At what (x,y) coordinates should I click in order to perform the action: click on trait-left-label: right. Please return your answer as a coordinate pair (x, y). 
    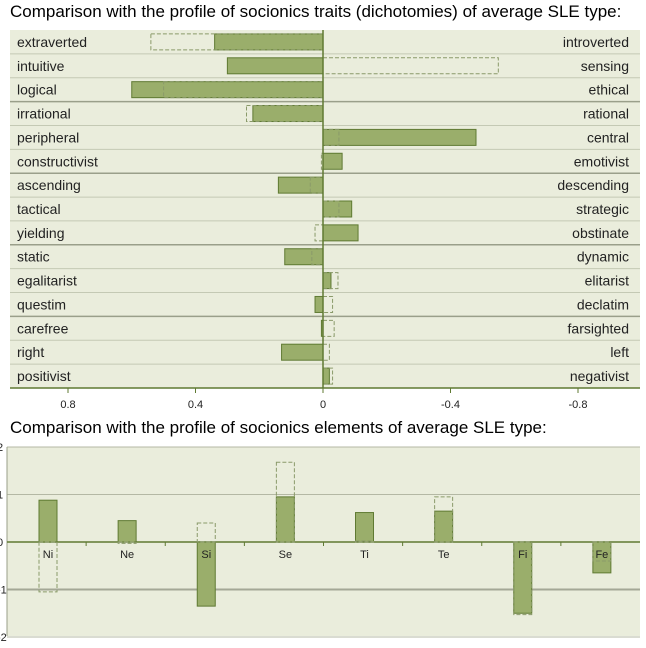
    Looking at the image, I should click on (30, 352).